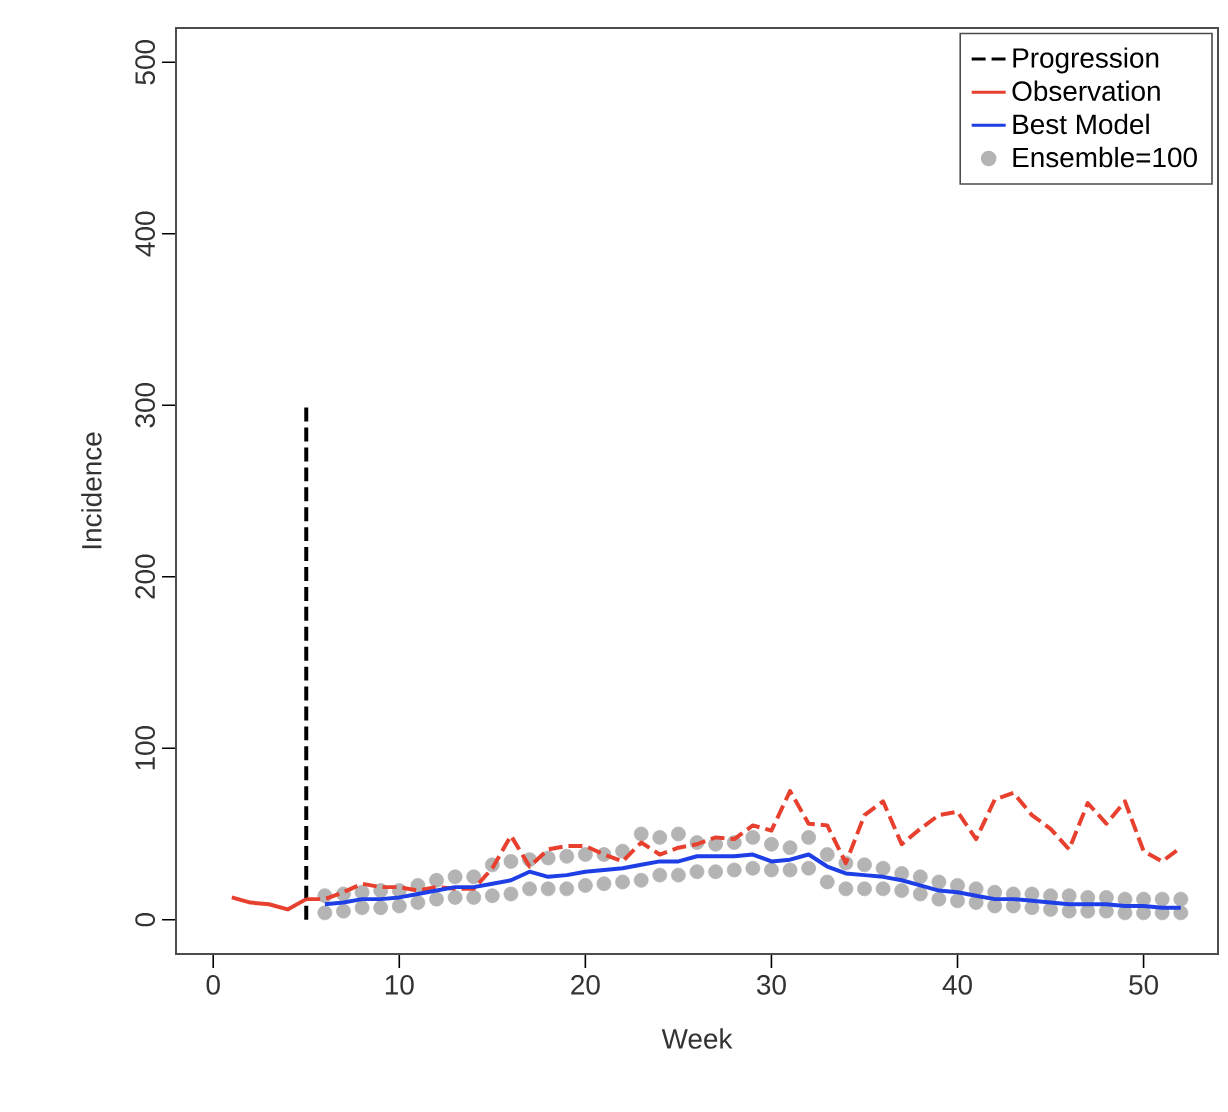  I want to click on y-tick-label: 400, so click(145, 234).